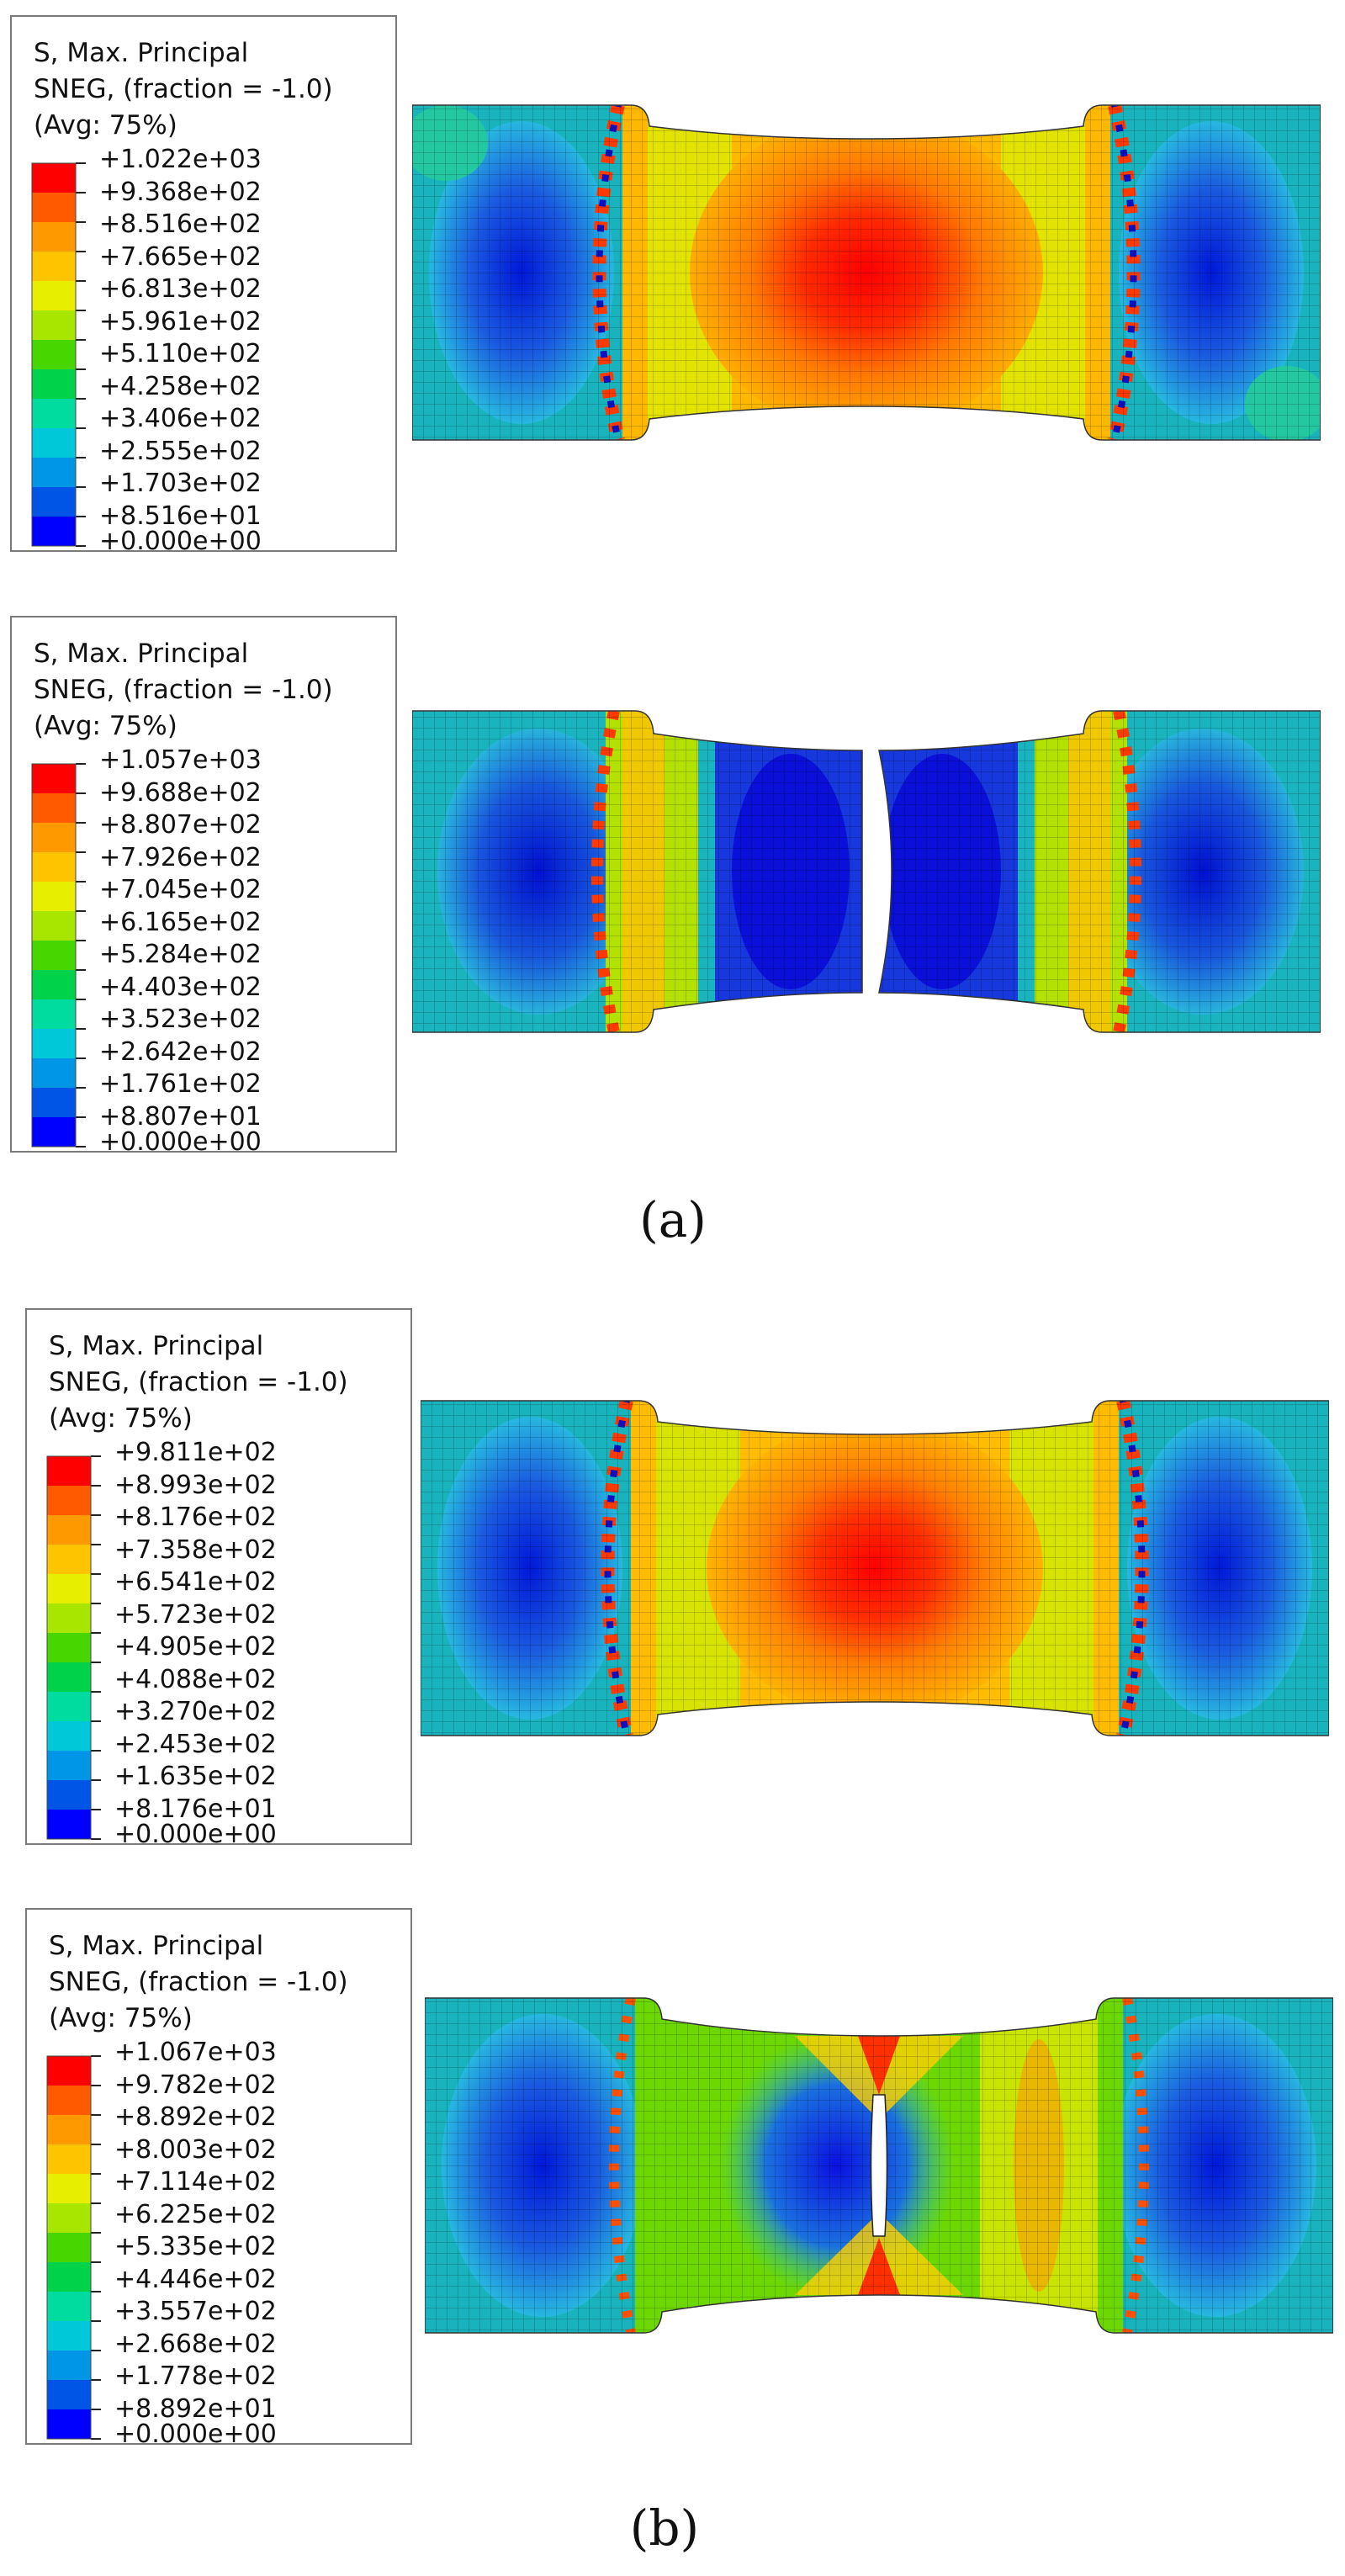 This screenshot has width=1345, height=2576. Describe the element at coordinates (196, 2214) in the screenshot. I see `scale-tick-label: +6.225e+02` at that location.